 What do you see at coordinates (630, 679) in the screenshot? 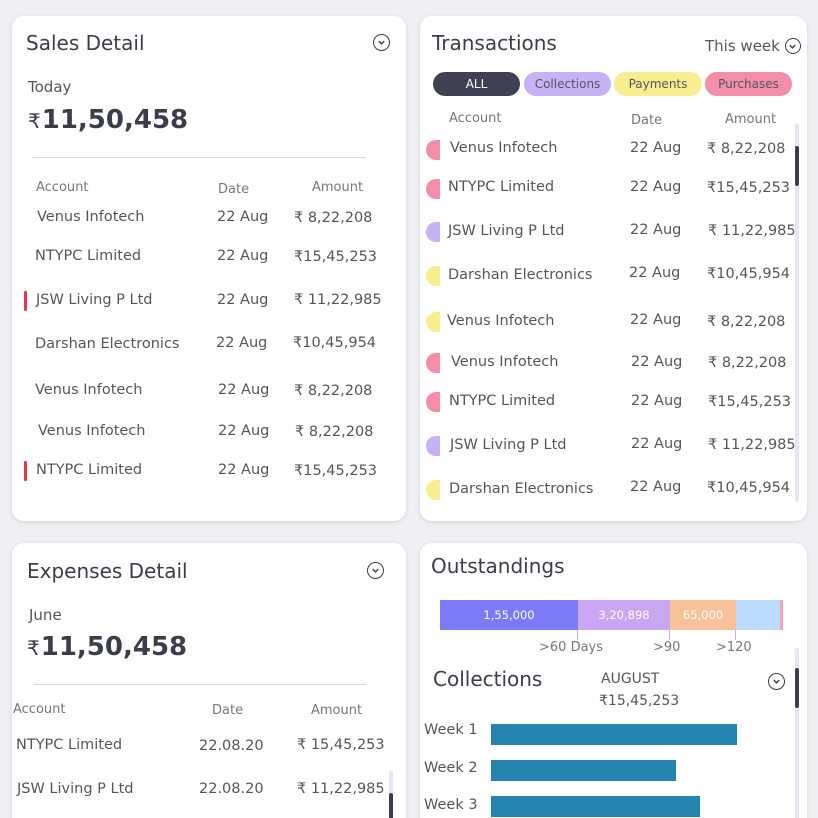
I see `collections-month: AUGUST` at bounding box center [630, 679].